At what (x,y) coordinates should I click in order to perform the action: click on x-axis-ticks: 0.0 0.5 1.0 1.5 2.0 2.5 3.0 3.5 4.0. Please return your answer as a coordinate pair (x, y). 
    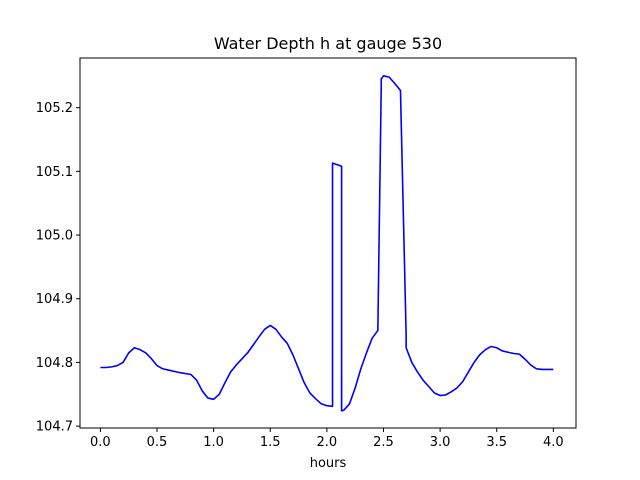
    Looking at the image, I should click on (327, 439).